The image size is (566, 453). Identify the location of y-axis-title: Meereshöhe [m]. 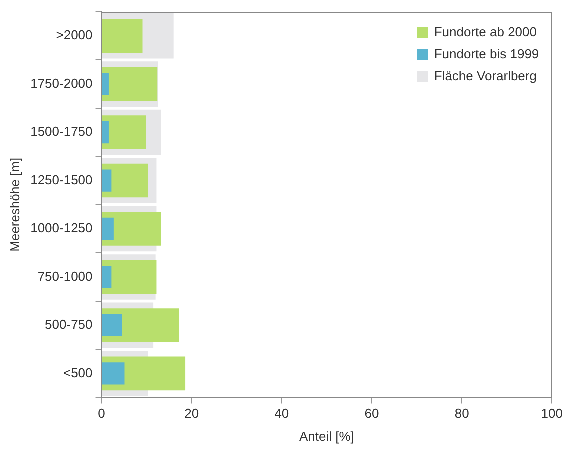
(14, 205).